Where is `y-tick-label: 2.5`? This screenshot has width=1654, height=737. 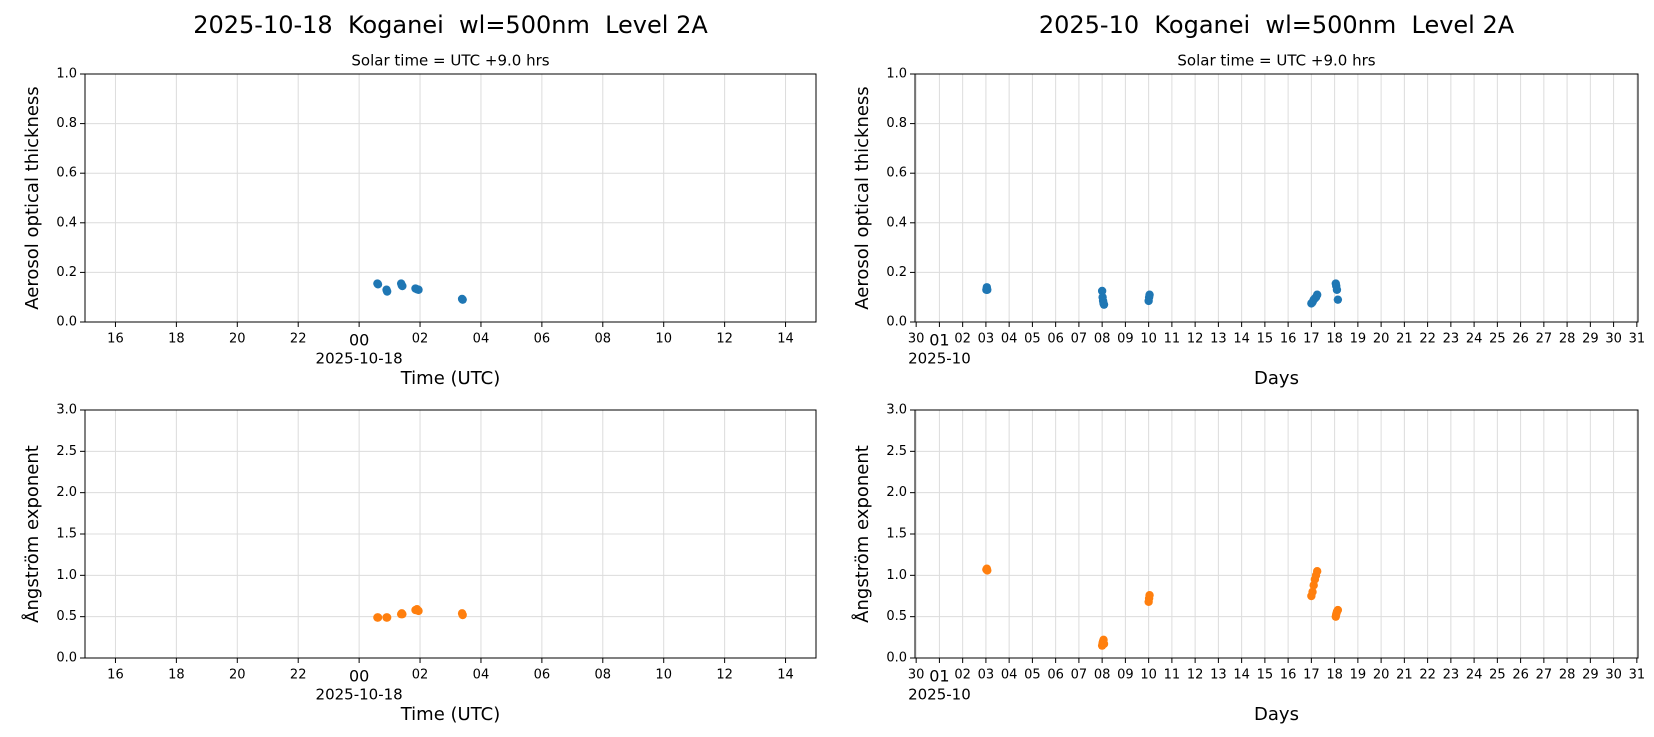 y-tick-label: 2.5 is located at coordinates (896, 451).